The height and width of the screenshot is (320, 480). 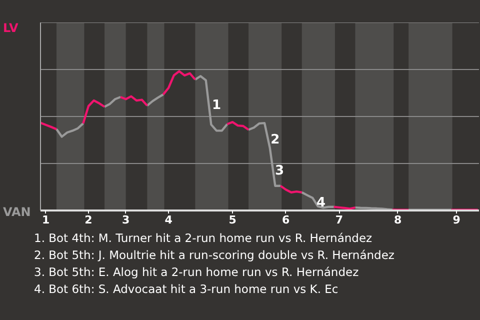 I want to click on x-tick-label: 7, so click(x=339, y=220).